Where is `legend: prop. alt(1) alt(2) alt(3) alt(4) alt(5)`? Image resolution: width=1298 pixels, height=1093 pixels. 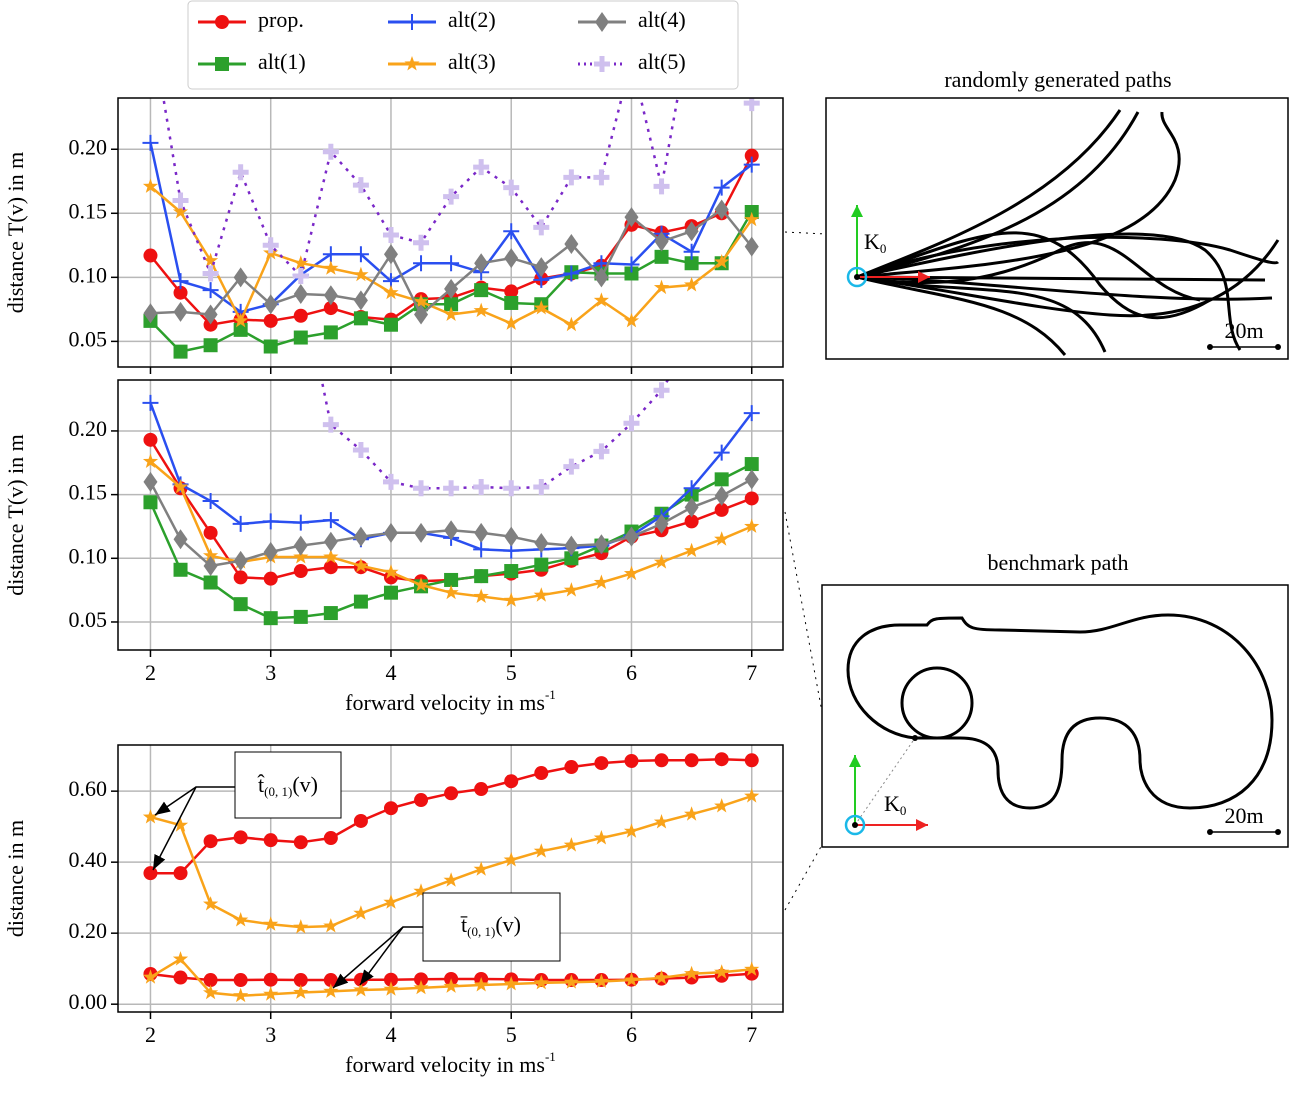
legend: prop. alt(1) alt(2) alt(3) alt(4) alt(5) is located at coordinates (442, 40).